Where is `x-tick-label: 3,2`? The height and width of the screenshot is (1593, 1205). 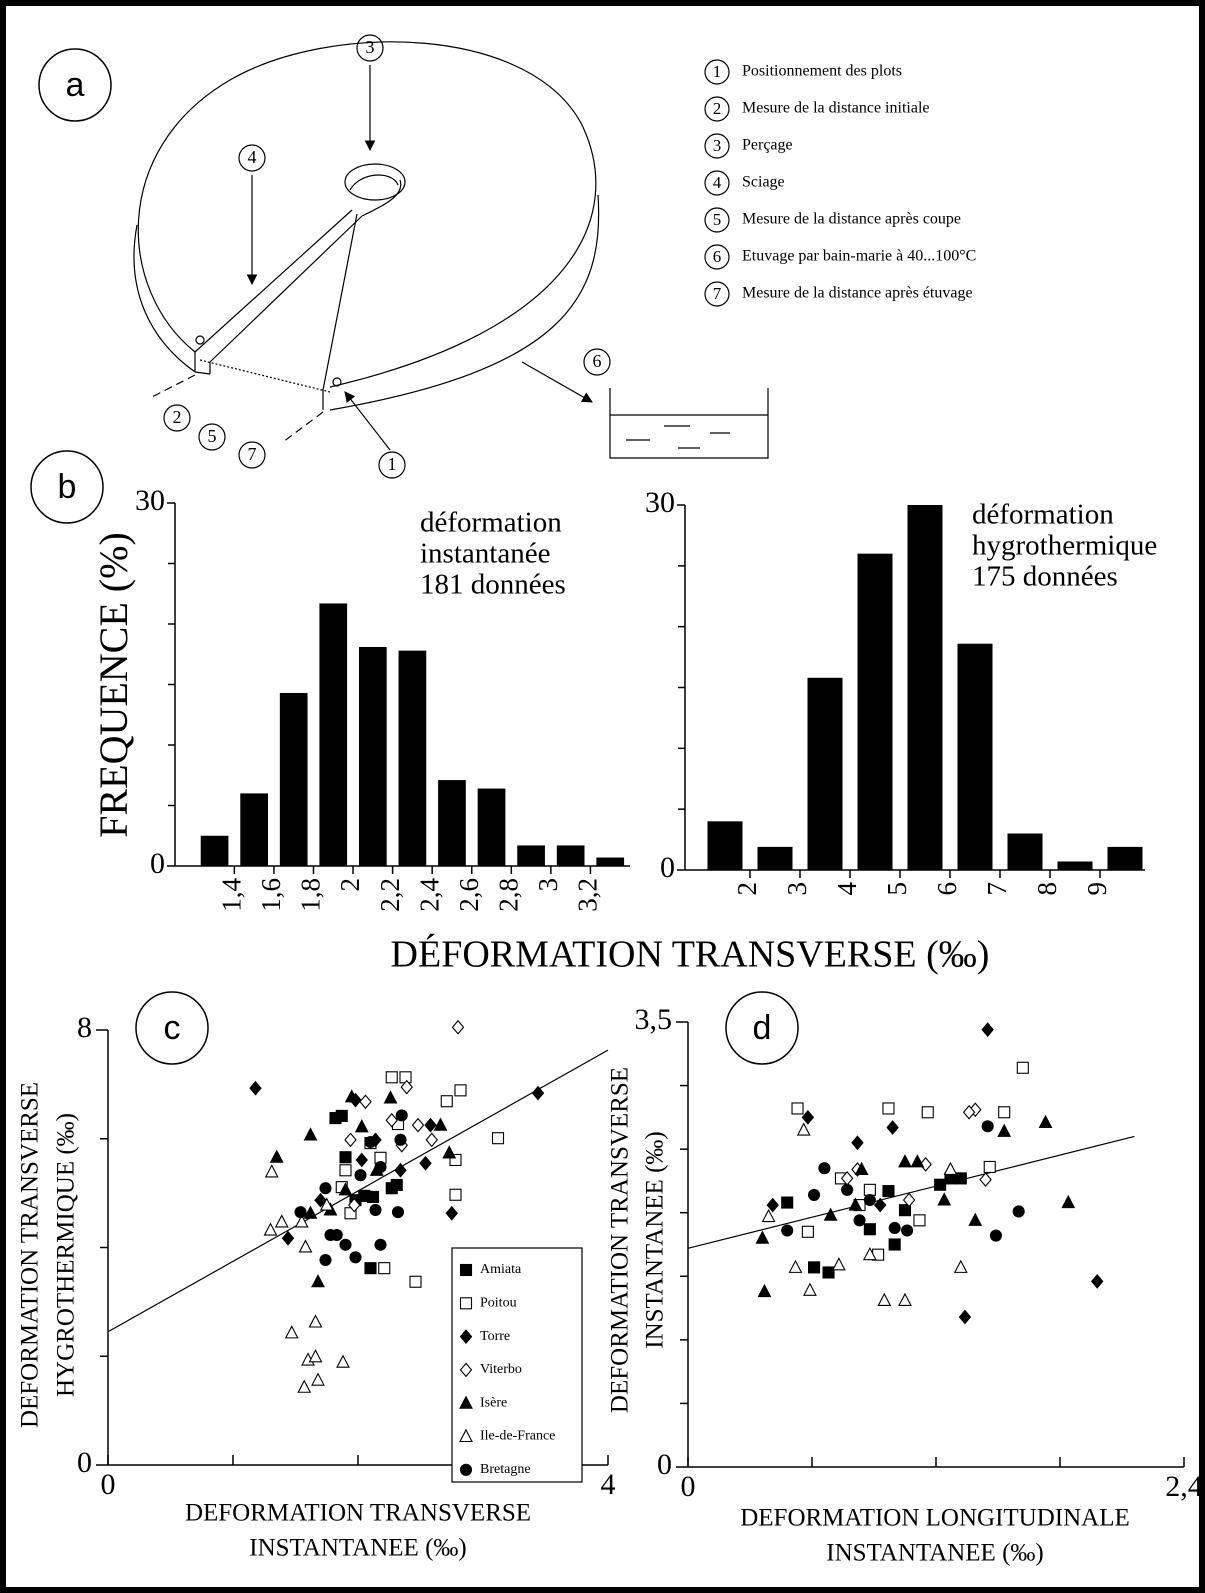
x-tick-label: 3,2 is located at coordinates (588, 895).